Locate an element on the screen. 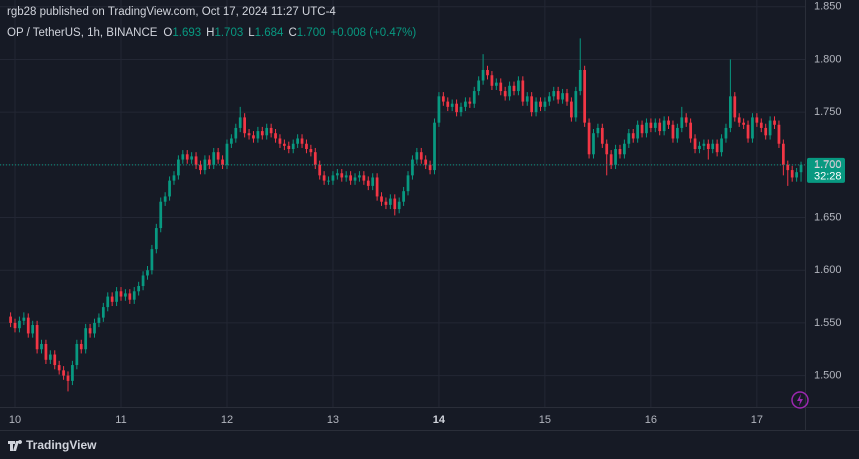 The image size is (859, 459). countdown-label: 32:28 is located at coordinates (828, 177).